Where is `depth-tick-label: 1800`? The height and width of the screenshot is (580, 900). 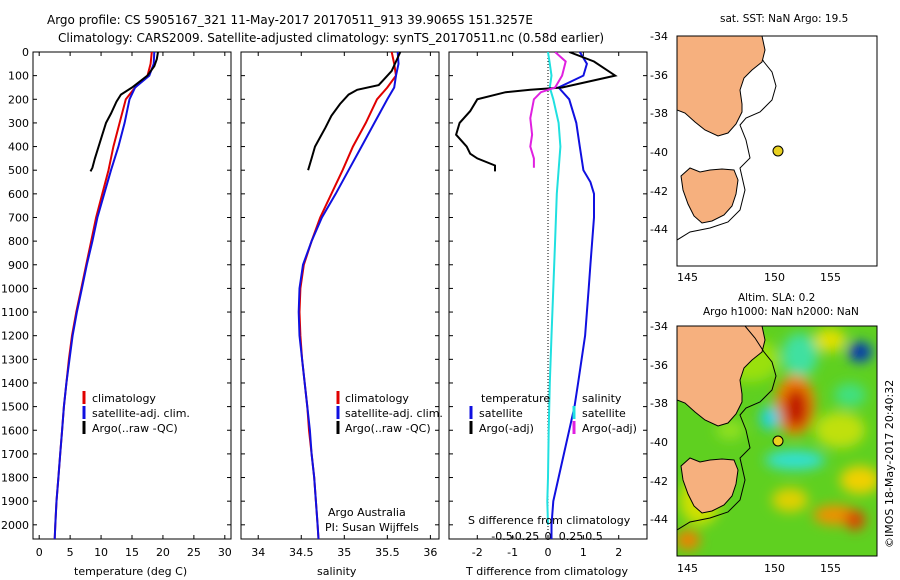 depth-tick-label: 1800 is located at coordinates (15, 478).